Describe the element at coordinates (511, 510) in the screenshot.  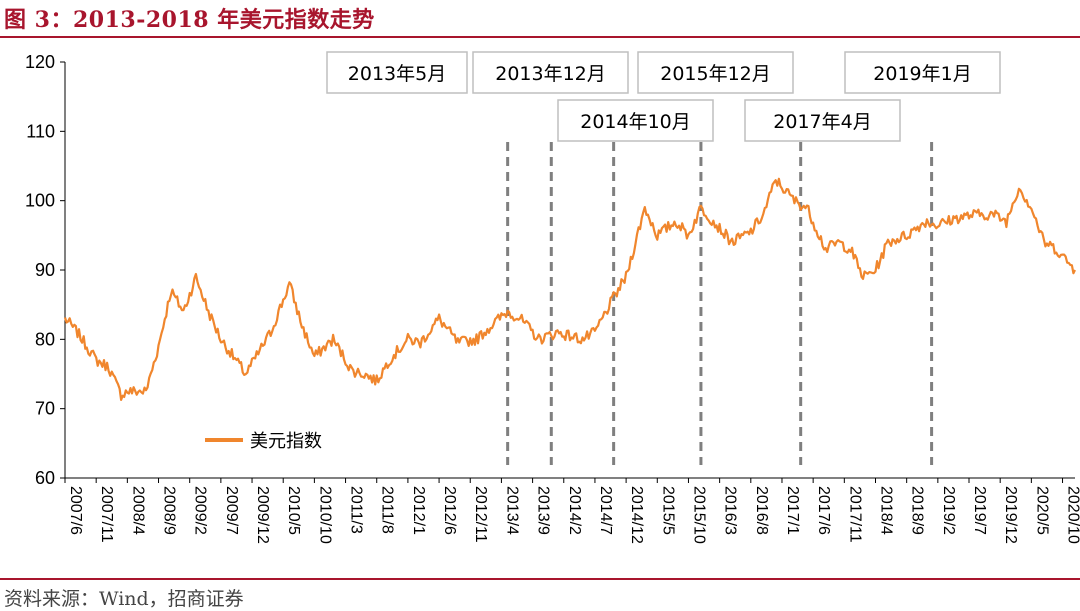
I see `x-tick-label: 2013/4` at that location.